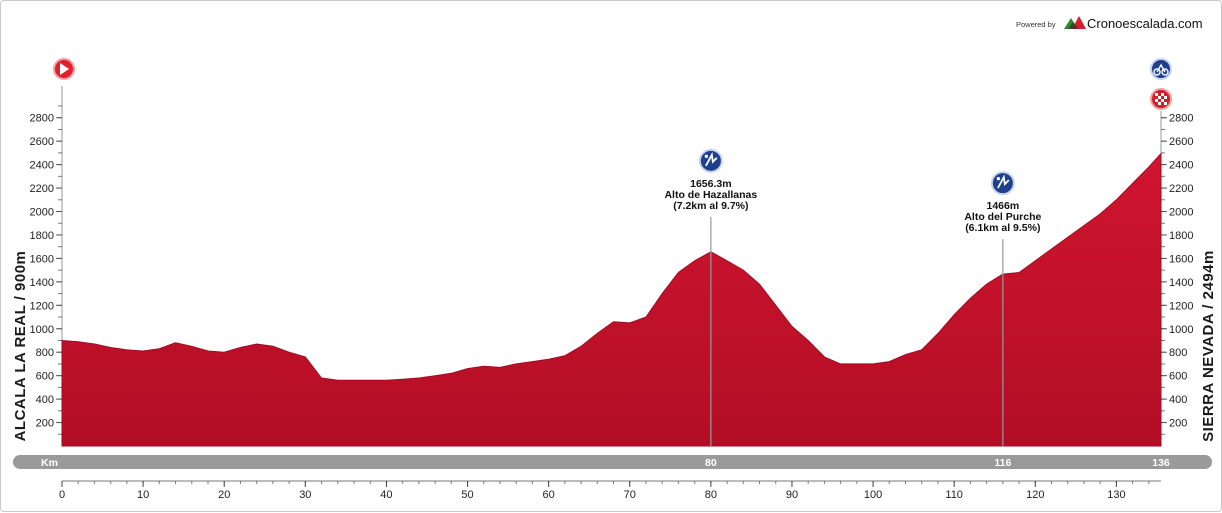 The width and height of the screenshot is (1222, 513). Describe the element at coordinates (386, 495) in the screenshot. I see `x-tick-label: 40` at that location.